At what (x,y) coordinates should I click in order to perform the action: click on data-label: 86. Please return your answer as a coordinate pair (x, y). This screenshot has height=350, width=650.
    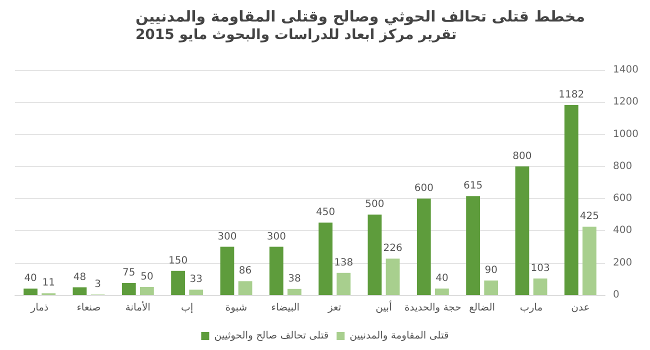
    Looking at the image, I should click on (245, 271).